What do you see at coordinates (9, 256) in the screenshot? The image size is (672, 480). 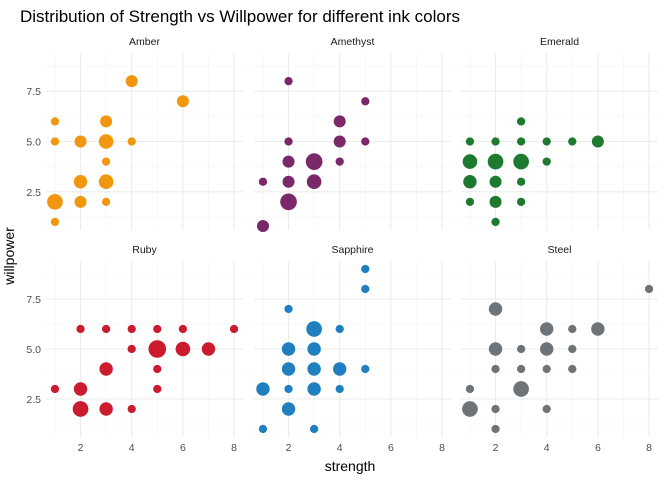 I see `y-axis-label: willpower` at bounding box center [9, 256].